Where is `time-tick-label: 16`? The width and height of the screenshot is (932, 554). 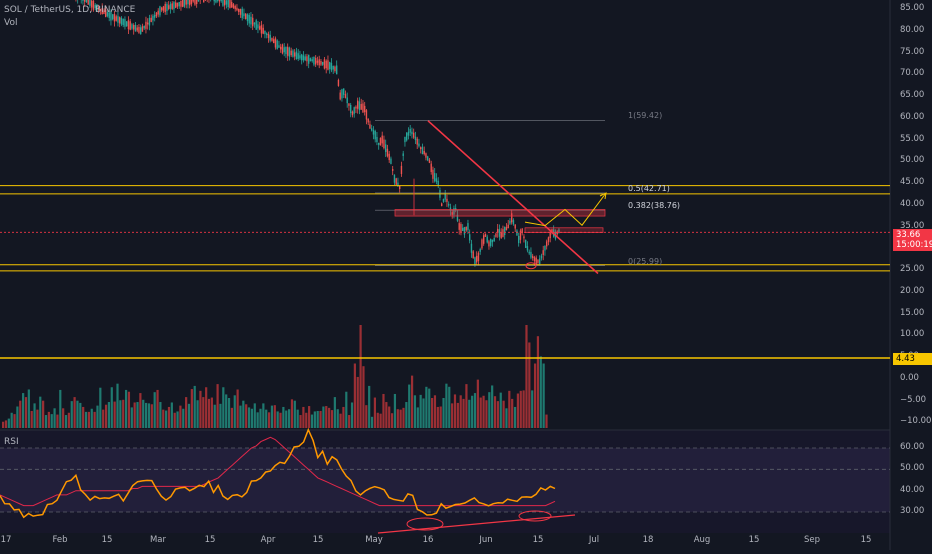 time-tick-label: 16 is located at coordinates (428, 540).